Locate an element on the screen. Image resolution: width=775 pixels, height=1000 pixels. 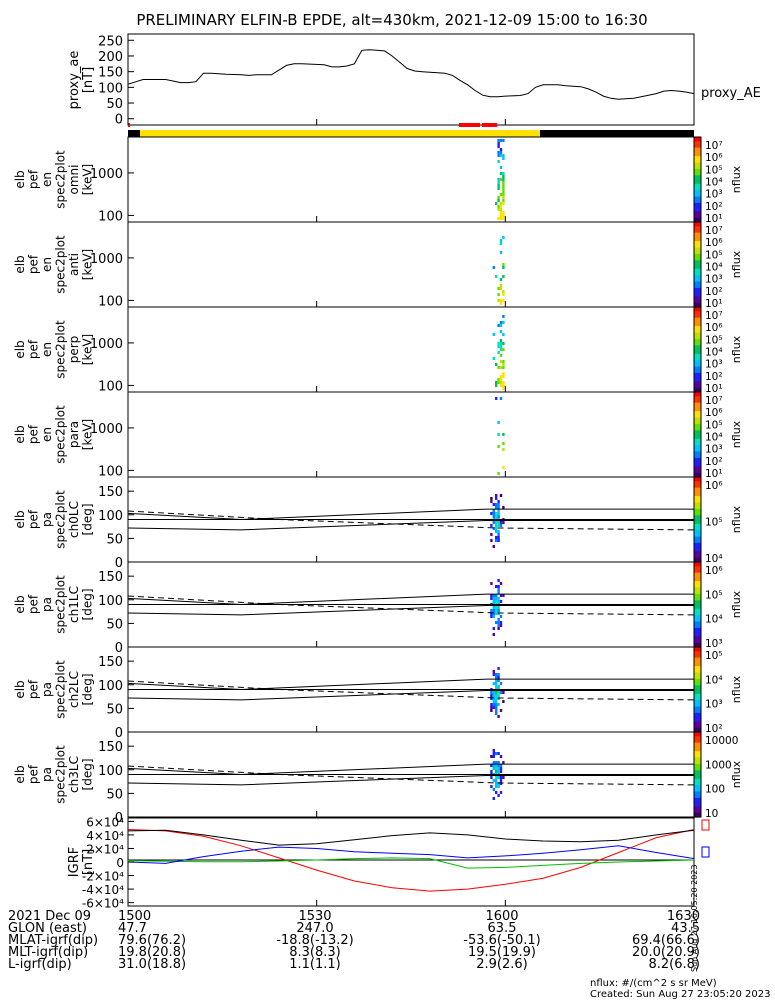
x-row-label: GLON (east) is located at coordinates (47, 928).